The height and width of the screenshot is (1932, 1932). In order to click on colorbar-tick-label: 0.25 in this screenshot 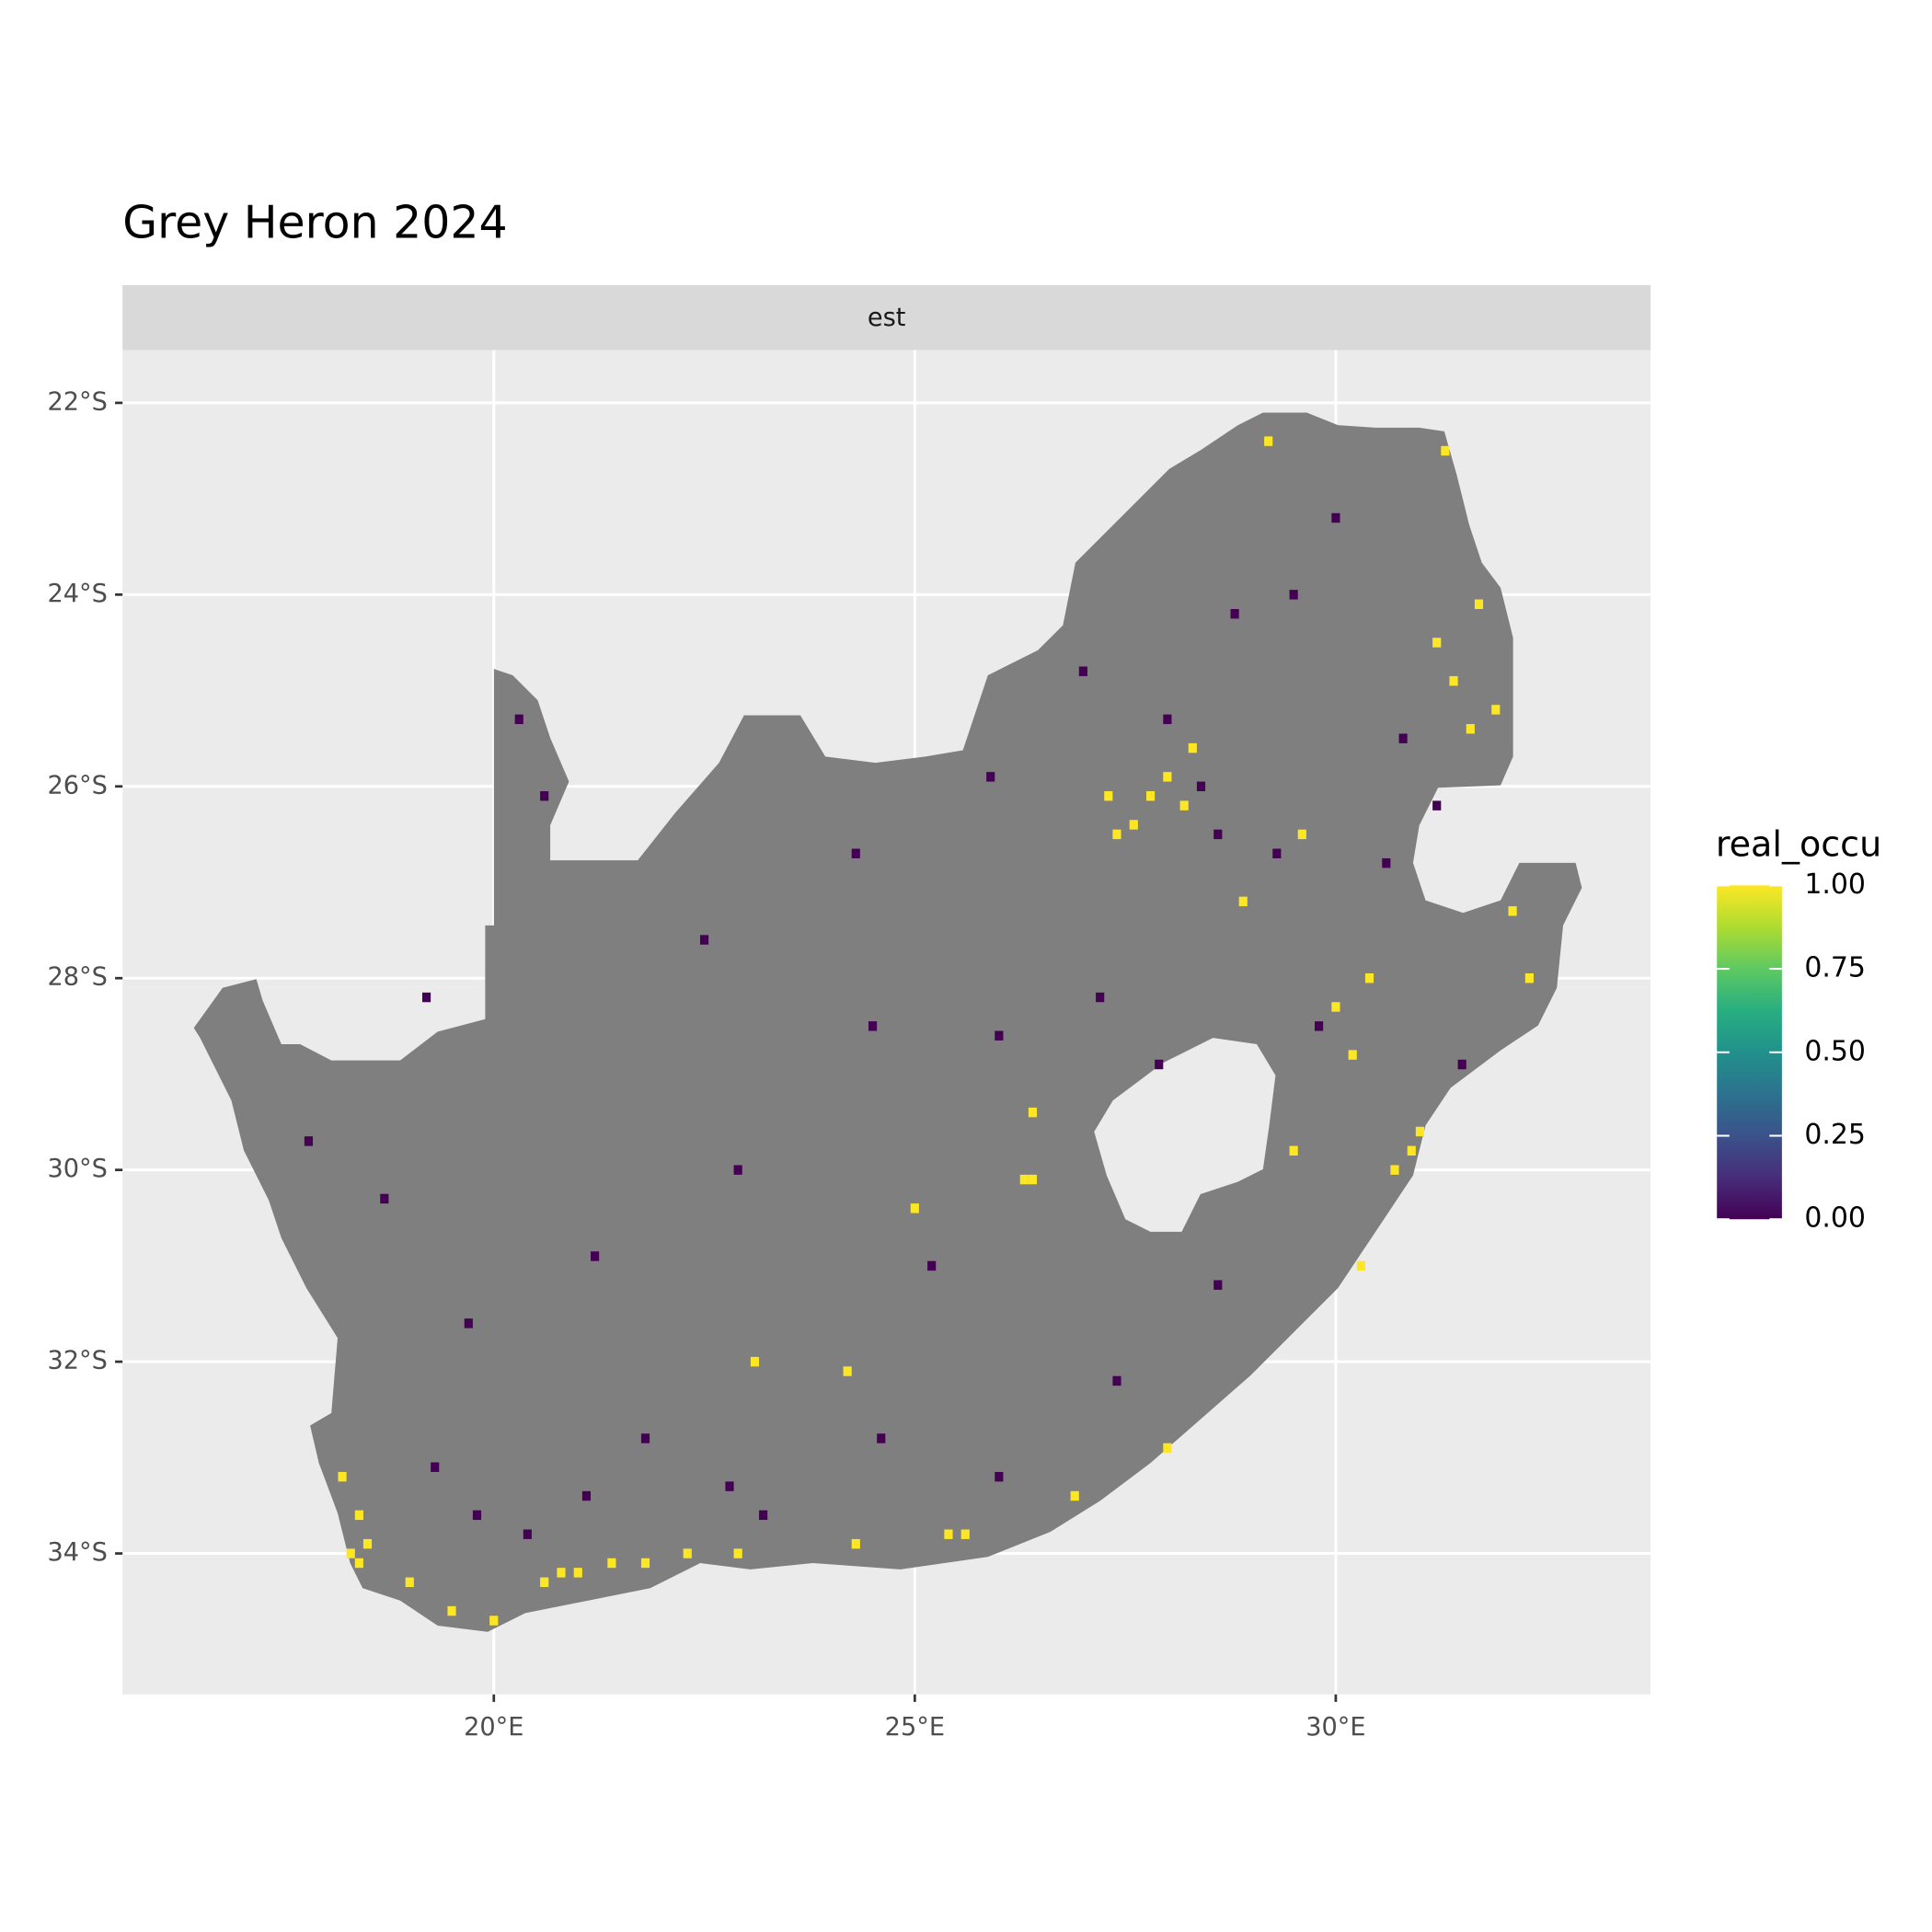, I will do `click(1835, 1135)`.